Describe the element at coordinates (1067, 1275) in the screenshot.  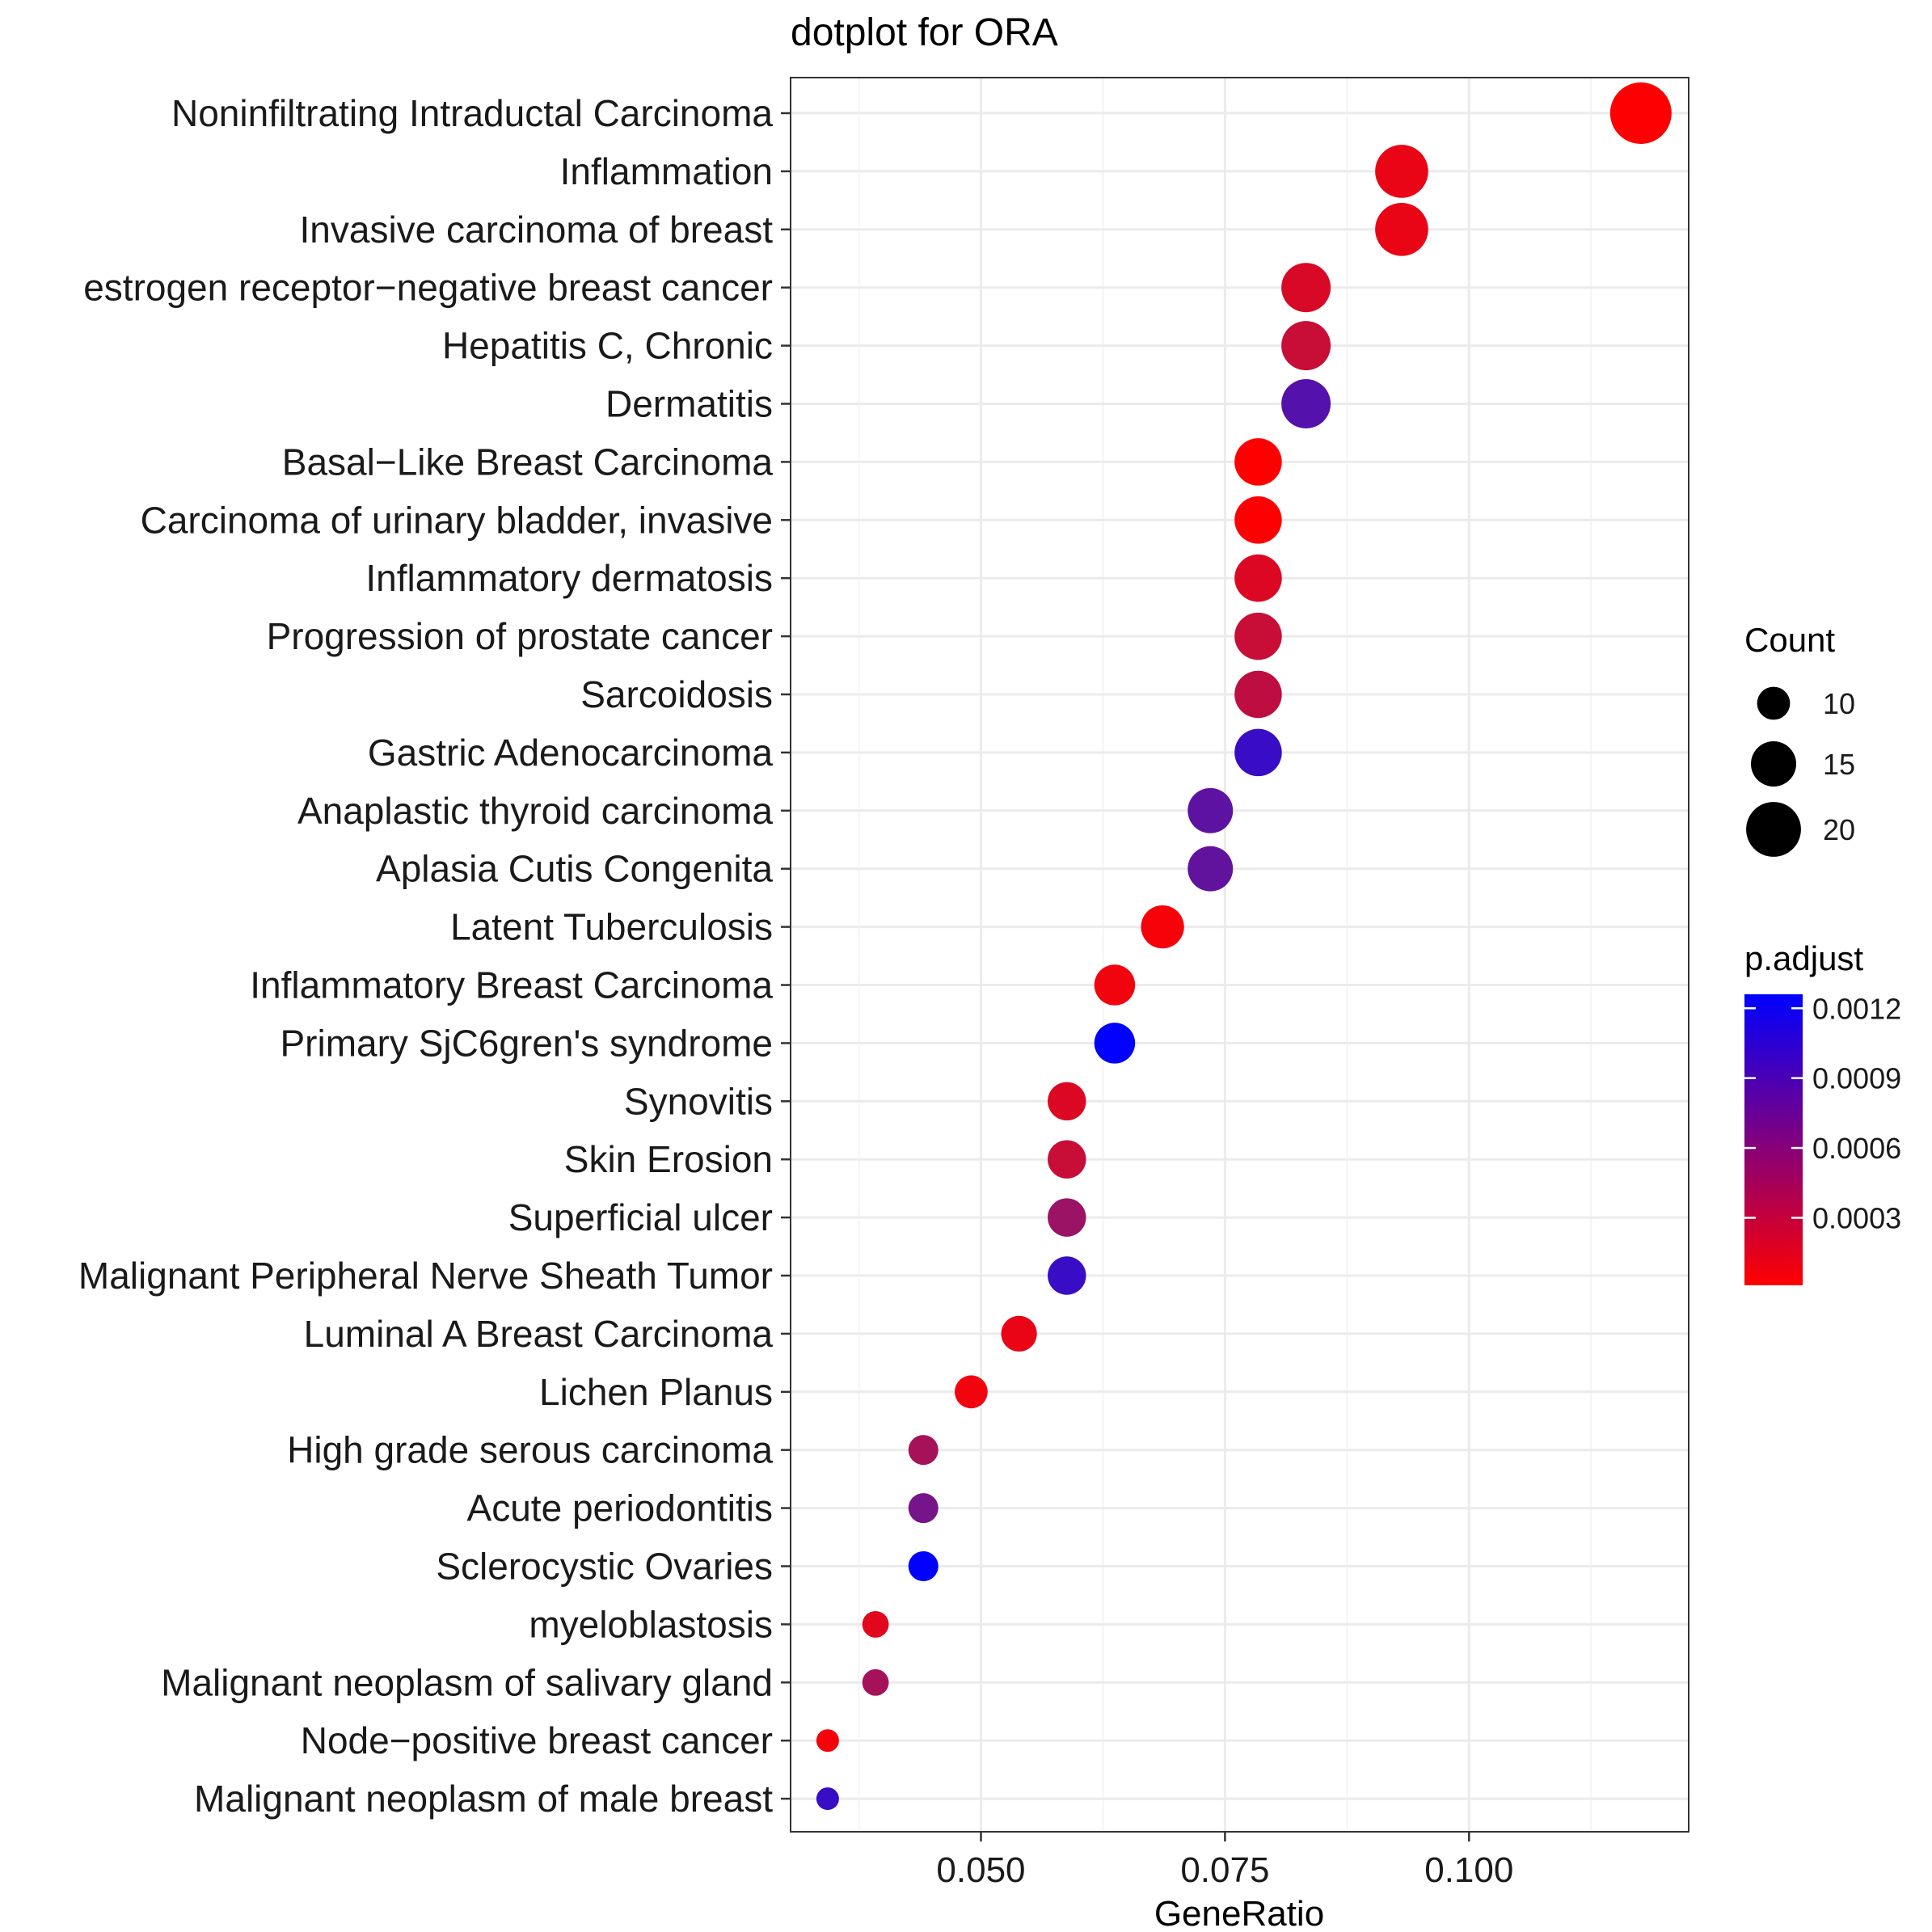
I see `data-point: Malignant Peripheral Nerve Sheath Tumor` at that location.